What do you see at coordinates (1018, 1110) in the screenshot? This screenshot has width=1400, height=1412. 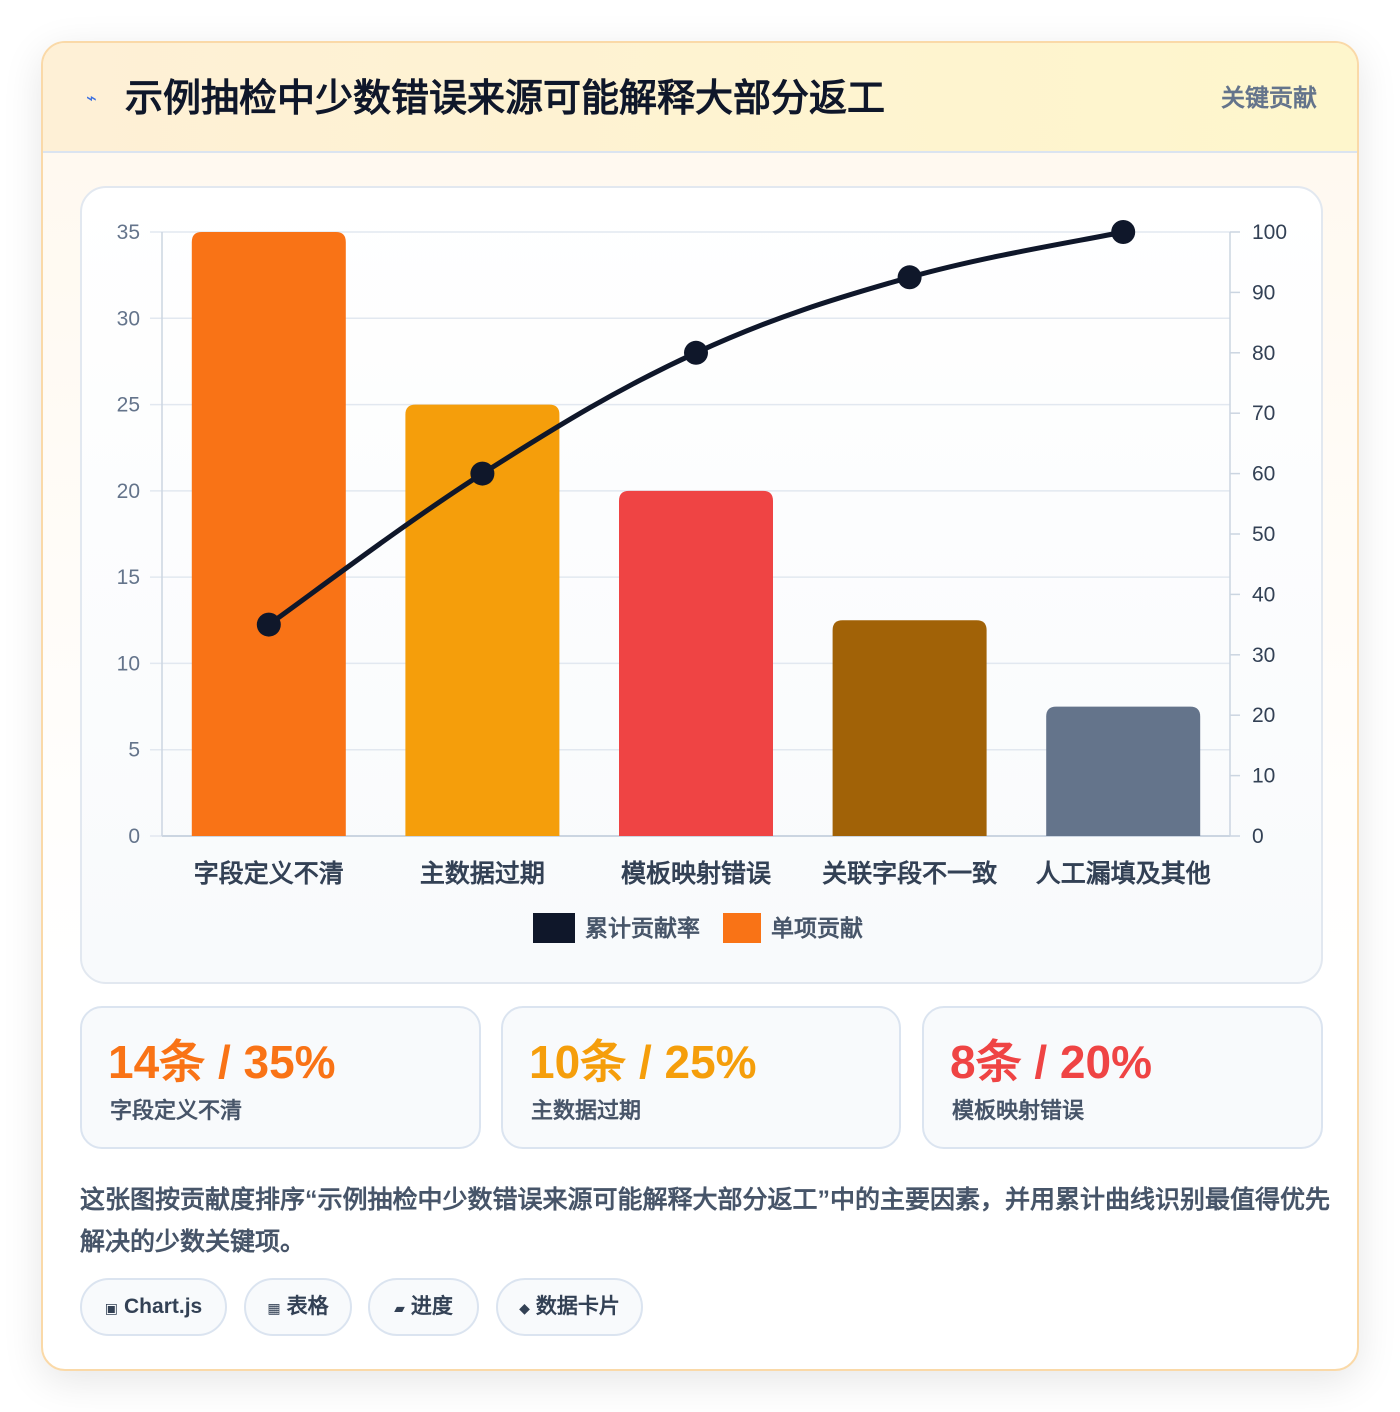 I see `stat-label: 模板映射错误` at bounding box center [1018, 1110].